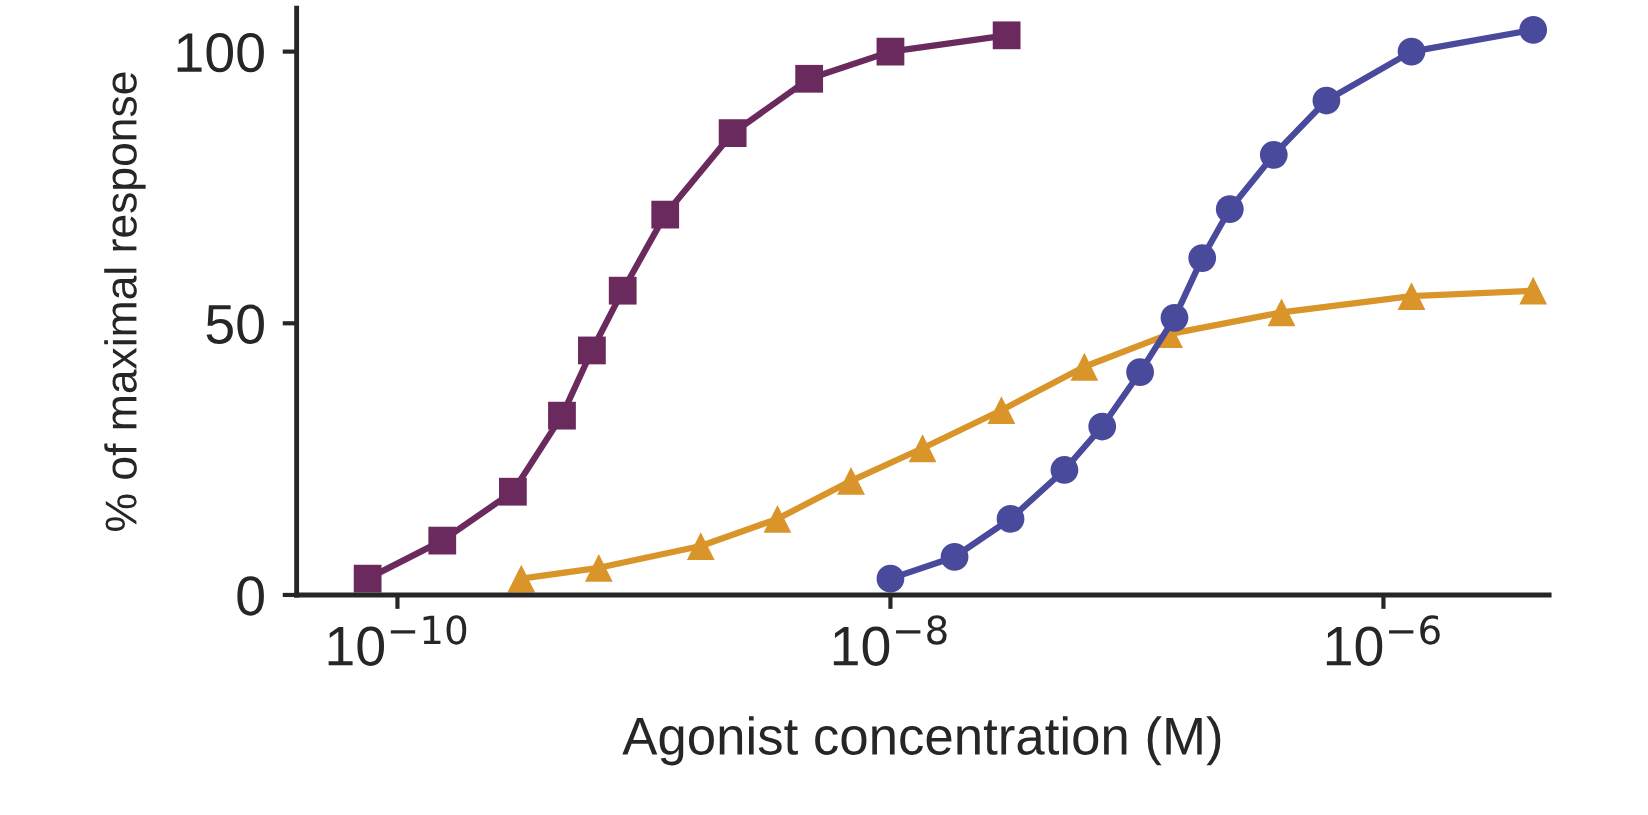 The width and height of the screenshot is (1648, 815). I want to click on y-tick-label: 100, so click(220, 52).